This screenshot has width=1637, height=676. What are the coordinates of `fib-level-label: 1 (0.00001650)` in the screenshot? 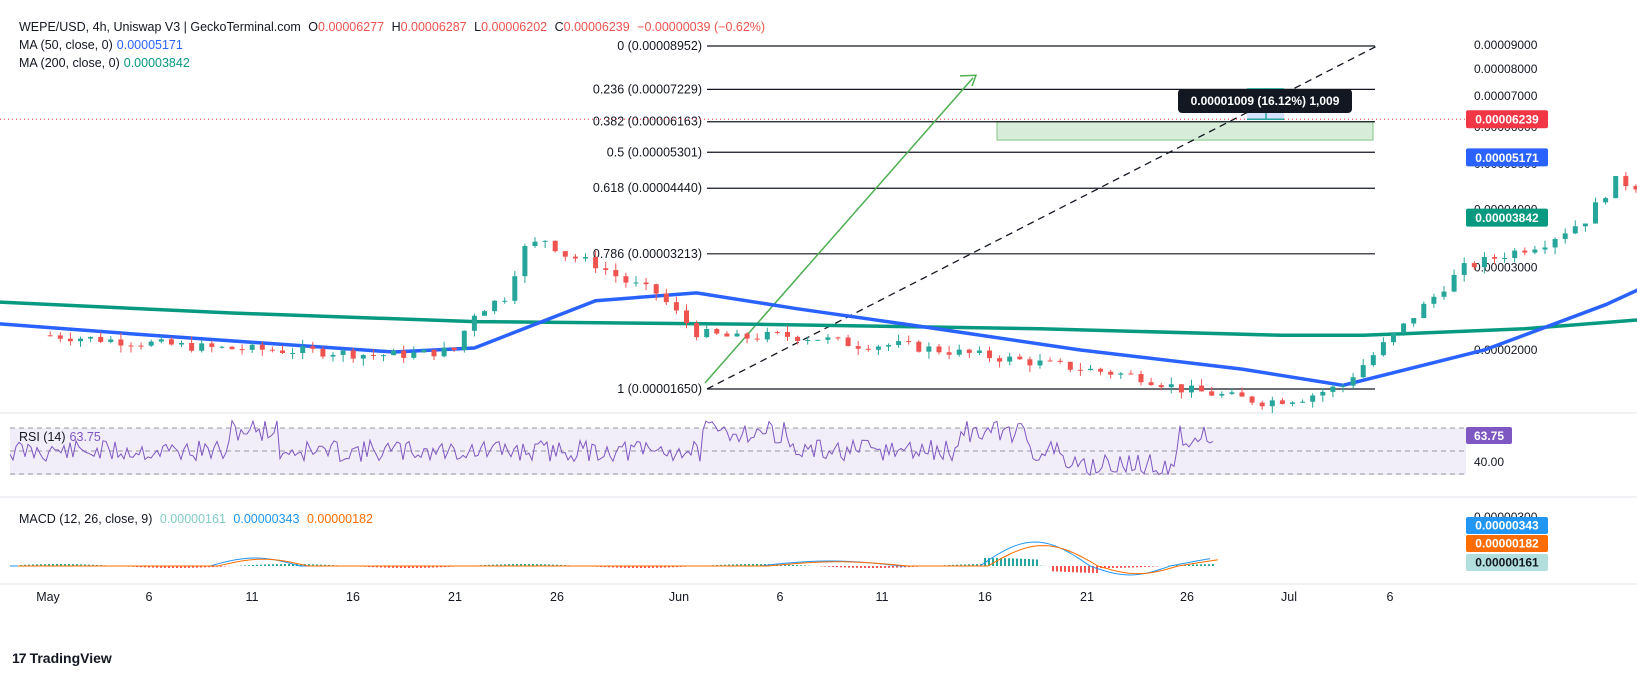 It's located at (659, 389).